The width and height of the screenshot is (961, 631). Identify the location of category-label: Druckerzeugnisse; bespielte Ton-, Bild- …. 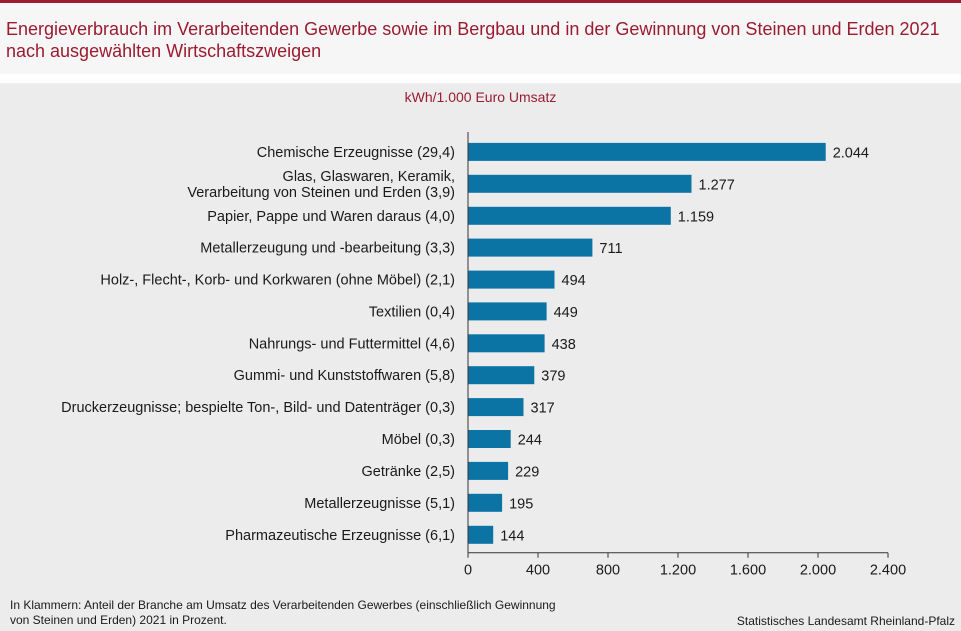
(258, 408).